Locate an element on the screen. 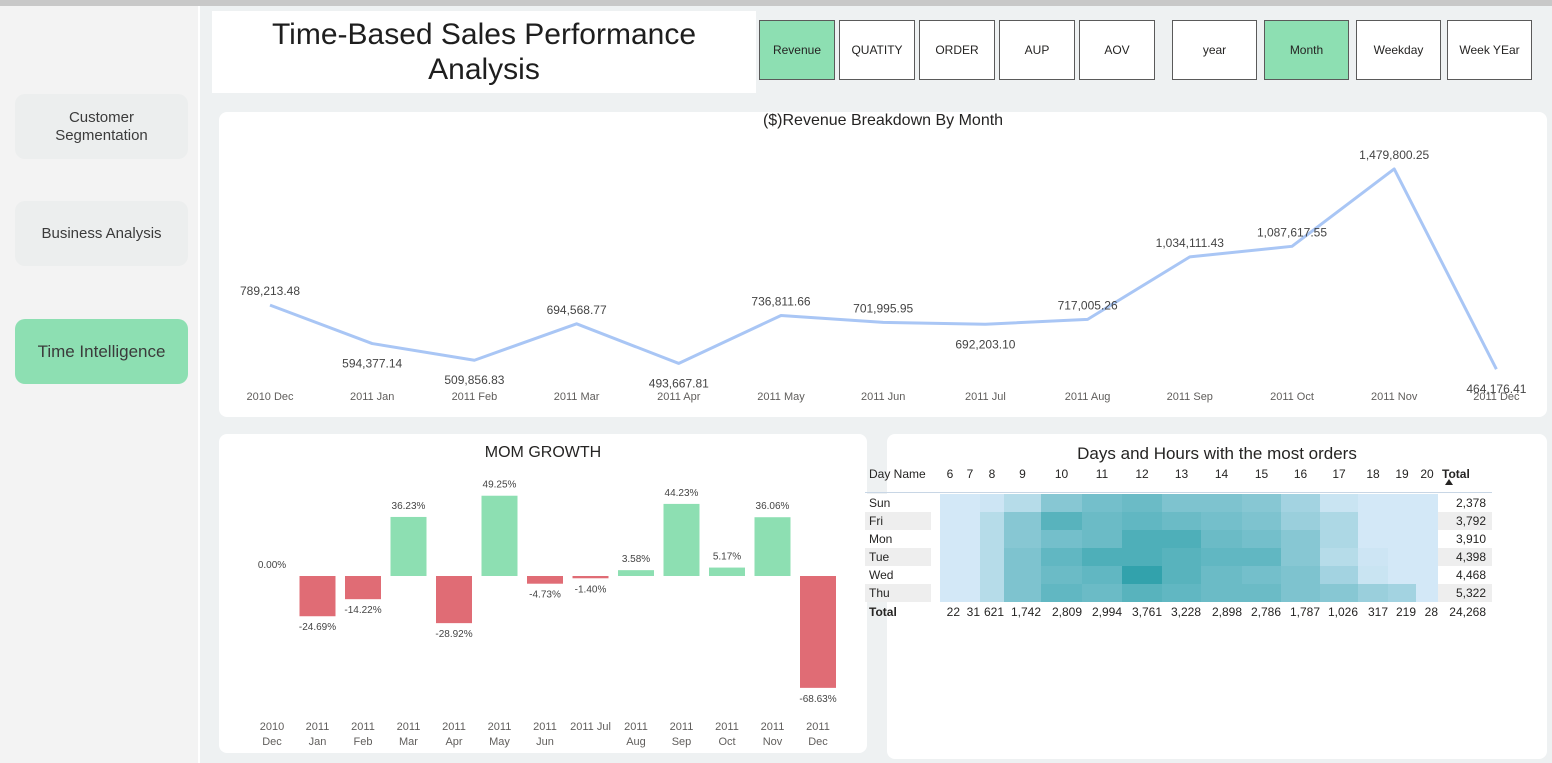 This screenshot has width=1552, height=763. mom-growth-data-label: 49.25% is located at coordinates (500, 485).